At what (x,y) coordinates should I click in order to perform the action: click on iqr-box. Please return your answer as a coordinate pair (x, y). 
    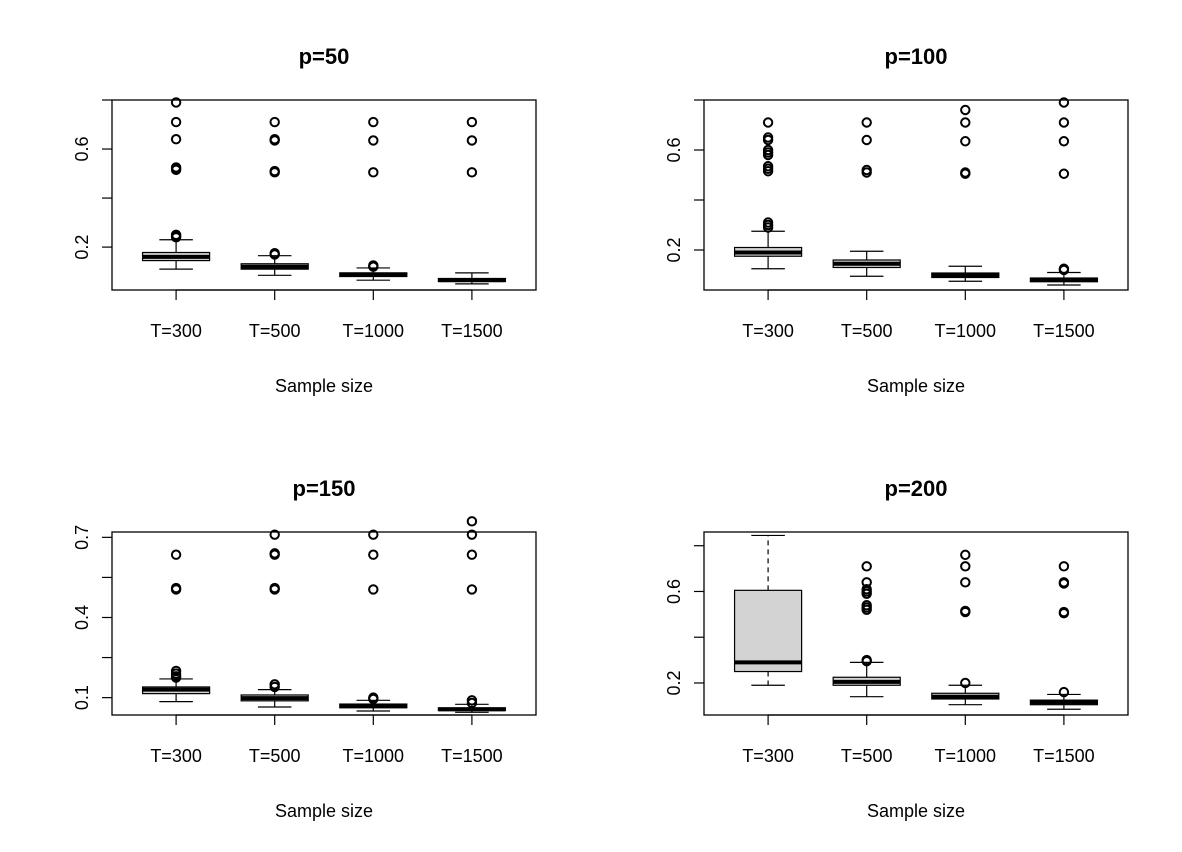
    Looking at the image, I should click on (768, 631).